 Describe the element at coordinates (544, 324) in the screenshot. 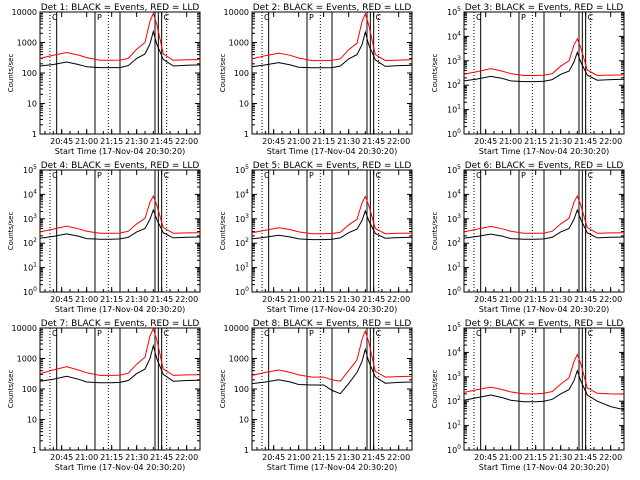

I see `panel-title: Det 9: BLACK = Events, RED = LLD` at that location.